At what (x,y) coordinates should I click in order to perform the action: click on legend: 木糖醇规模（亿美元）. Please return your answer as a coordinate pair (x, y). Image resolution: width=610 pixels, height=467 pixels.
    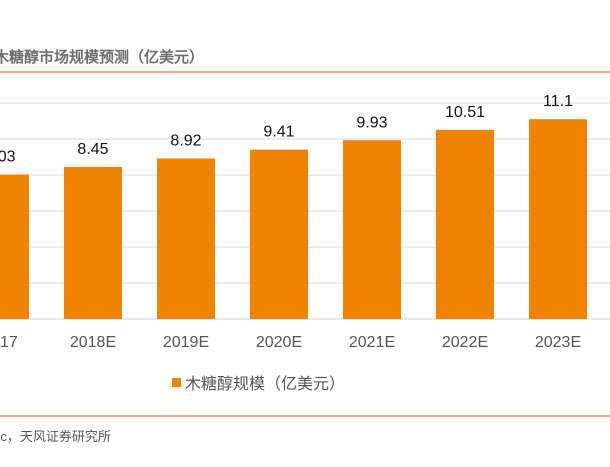
    Looking at the image, I should click on (258, 382).